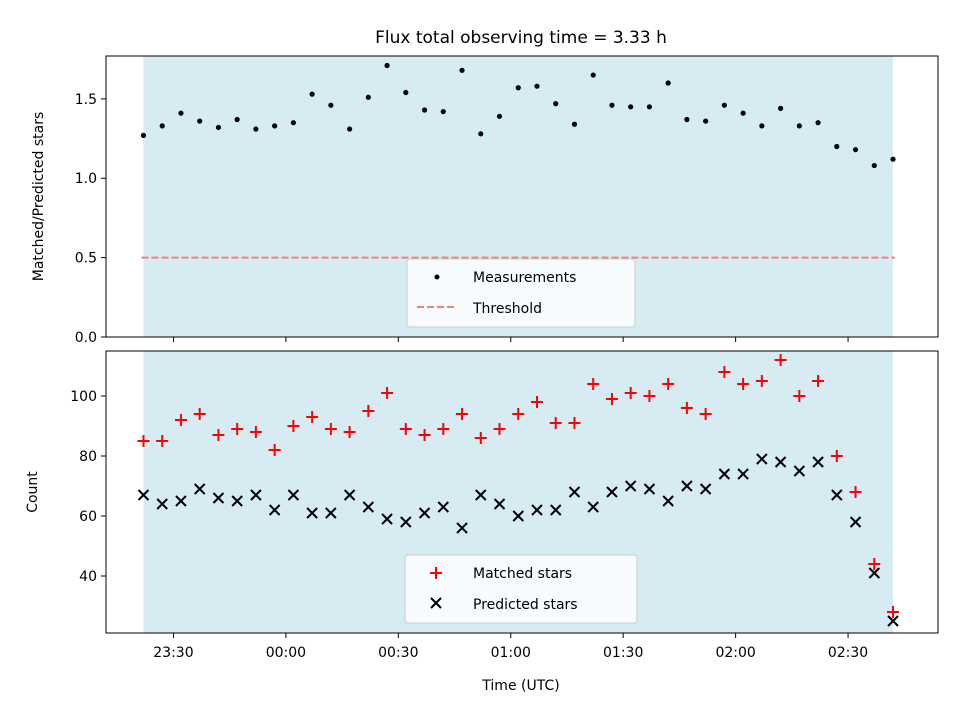  I want to click on legend-matched-marker, so click(436, 573).